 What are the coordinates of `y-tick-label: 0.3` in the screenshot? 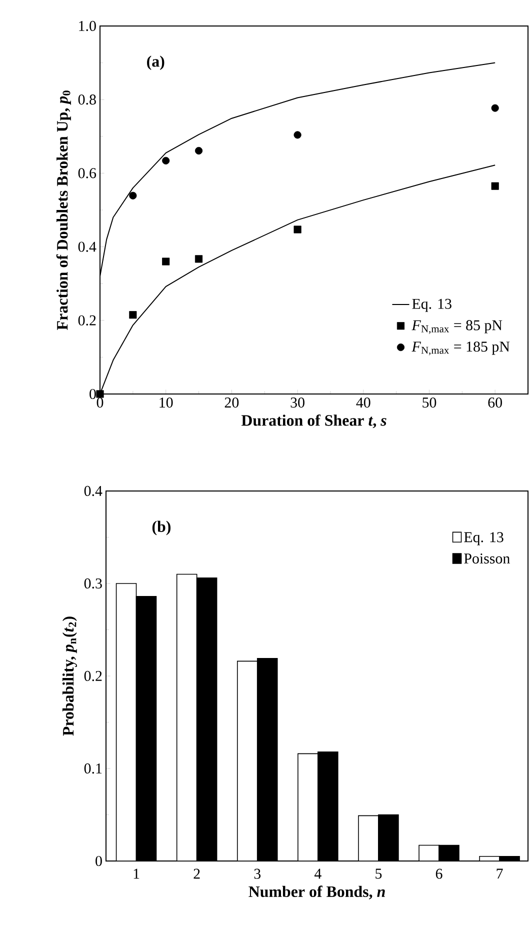 It's located at (93, 583).